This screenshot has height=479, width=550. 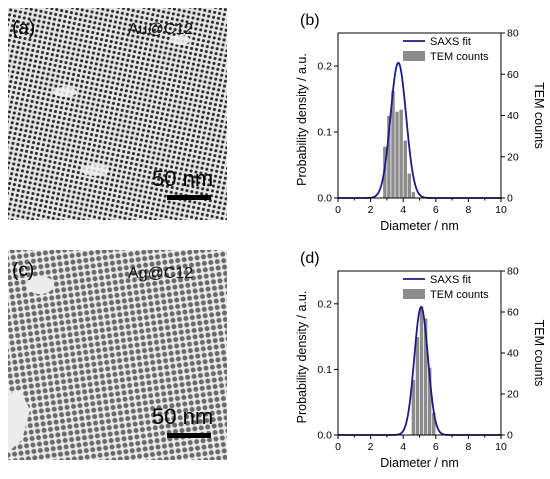 I want to click on panel-label: (a), so click(x=23, y=28).